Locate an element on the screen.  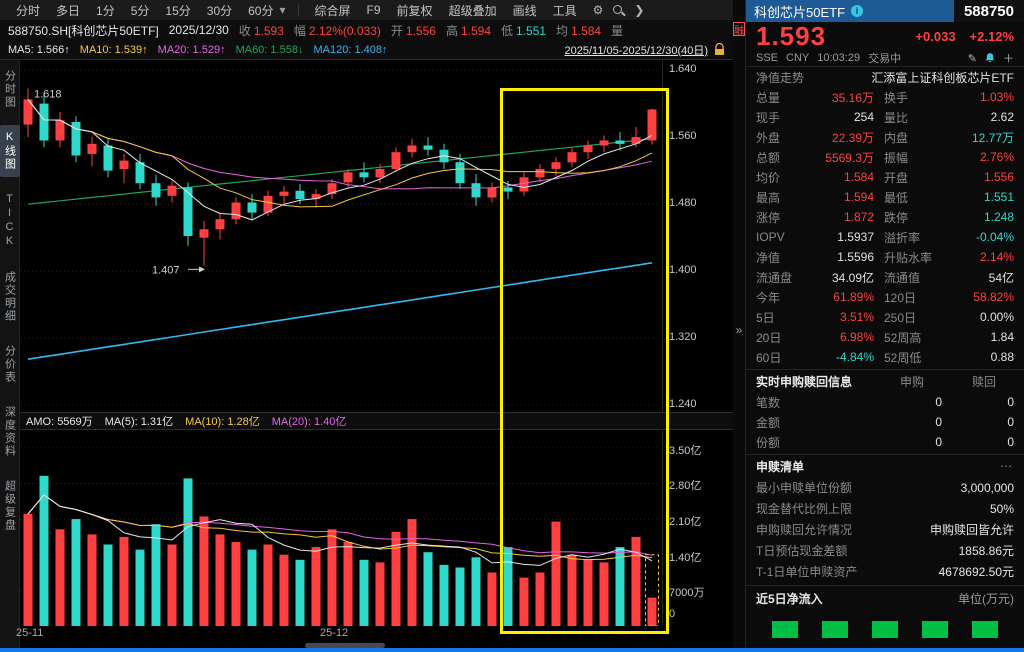
quote-field: 幅 2.12%(0.033) is located at coordinates (337, 30).